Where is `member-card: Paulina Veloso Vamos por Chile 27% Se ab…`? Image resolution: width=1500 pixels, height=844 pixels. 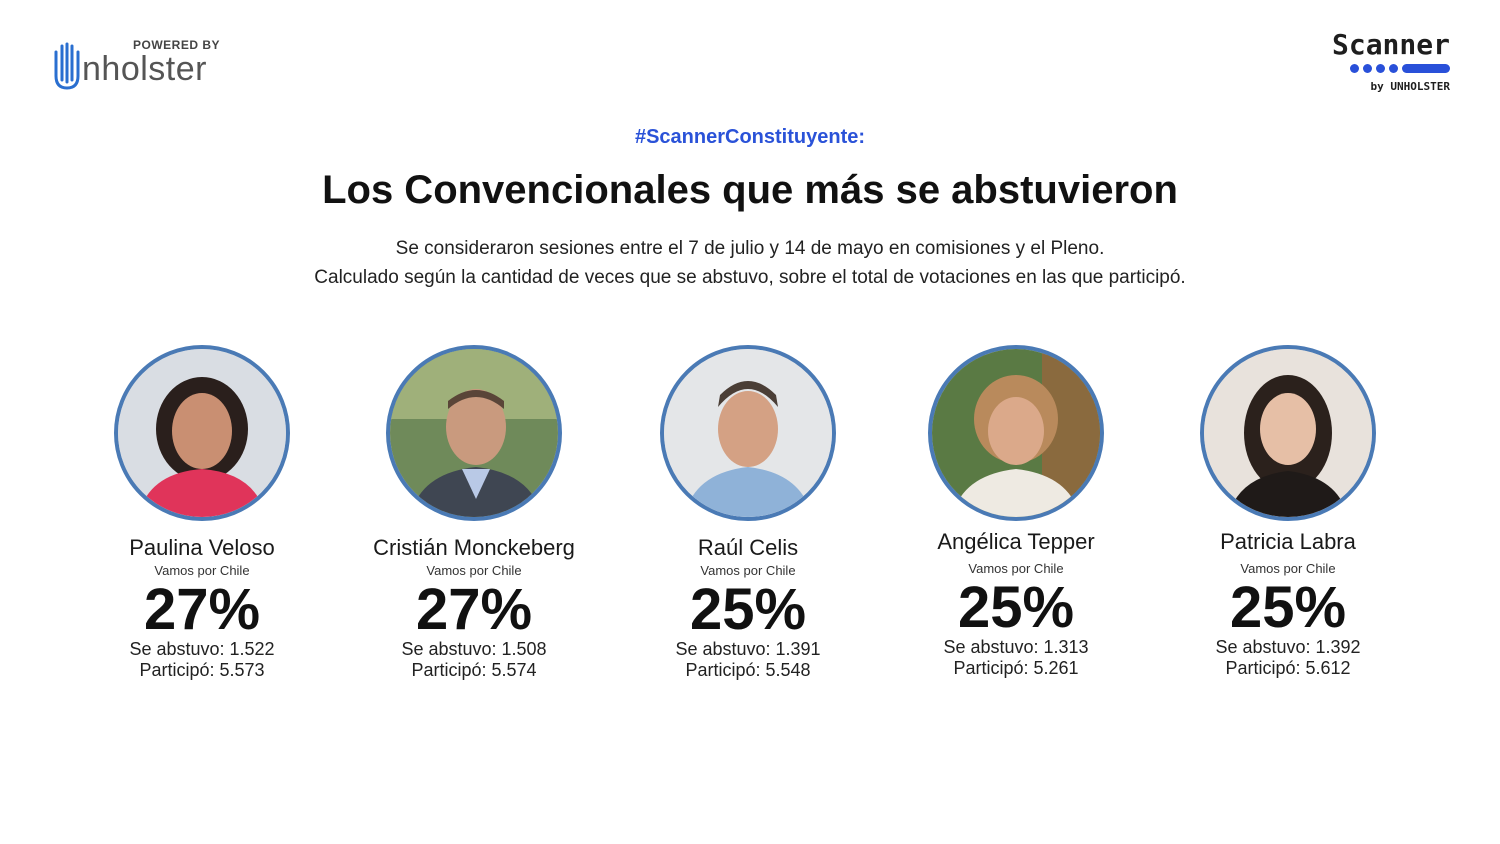
member-card: Paulina Veloso Vamos por Chile 27% Se ab… is located at coordinates (202, 513).